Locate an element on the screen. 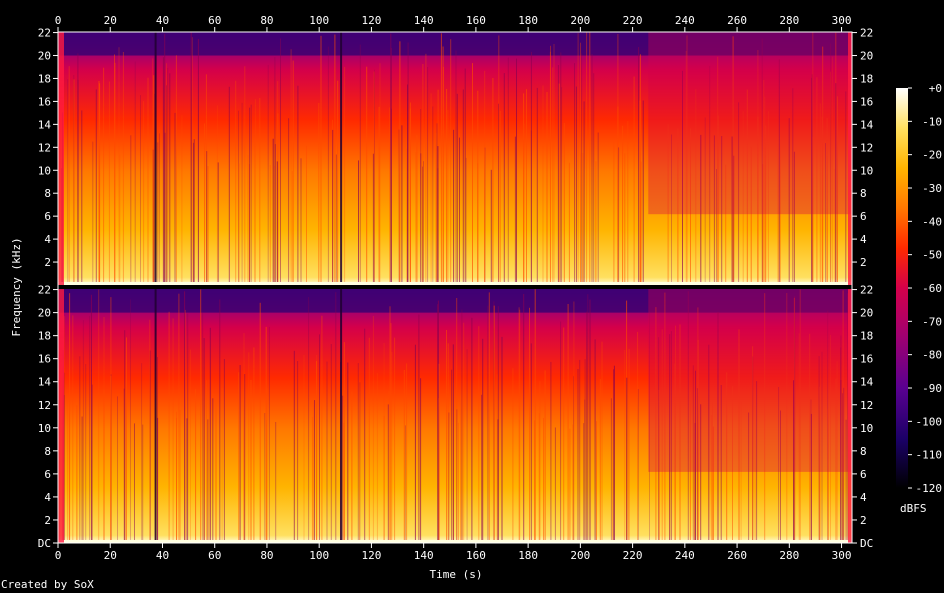  x-tick-label-top: 260 is located at coordinates (737, 20).